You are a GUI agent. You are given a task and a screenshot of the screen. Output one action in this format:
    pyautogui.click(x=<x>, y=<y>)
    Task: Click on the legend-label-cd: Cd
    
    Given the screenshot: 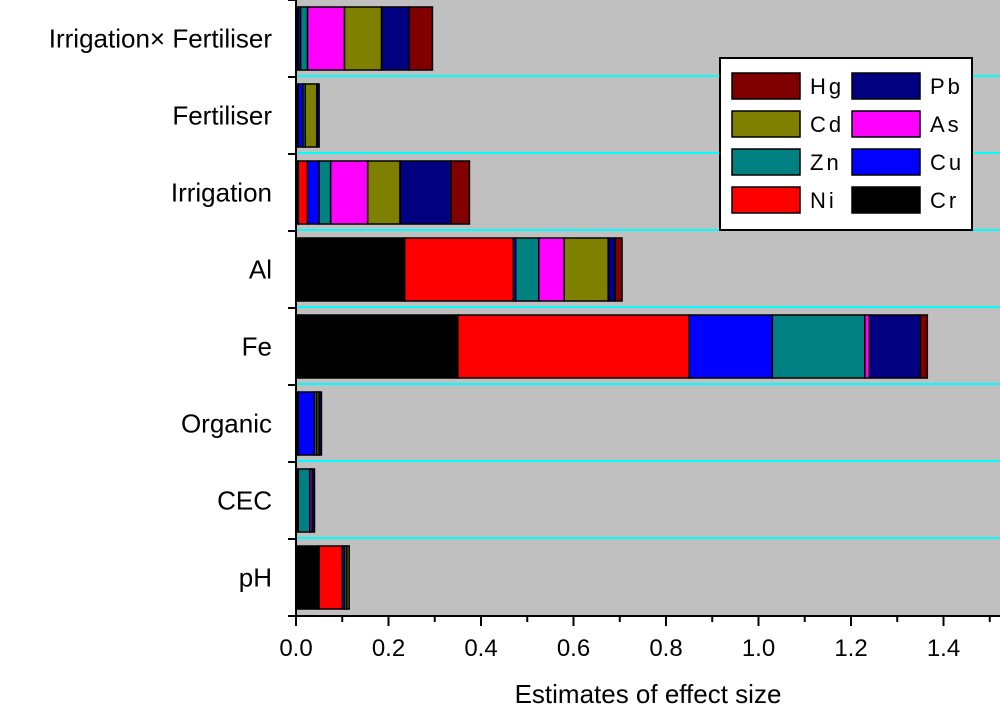 What is the action you would take?
    pyautogui.click(x=827, y=124)
    